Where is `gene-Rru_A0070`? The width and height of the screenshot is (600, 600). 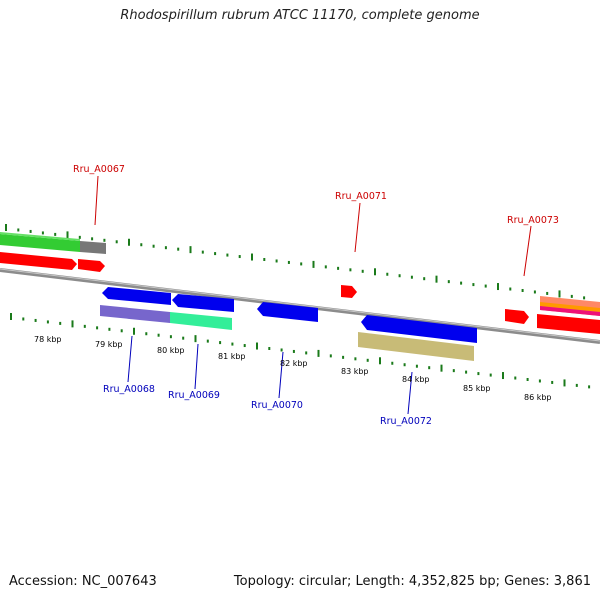 gene-Rru_A0070 is located at coordinates (287, 312).